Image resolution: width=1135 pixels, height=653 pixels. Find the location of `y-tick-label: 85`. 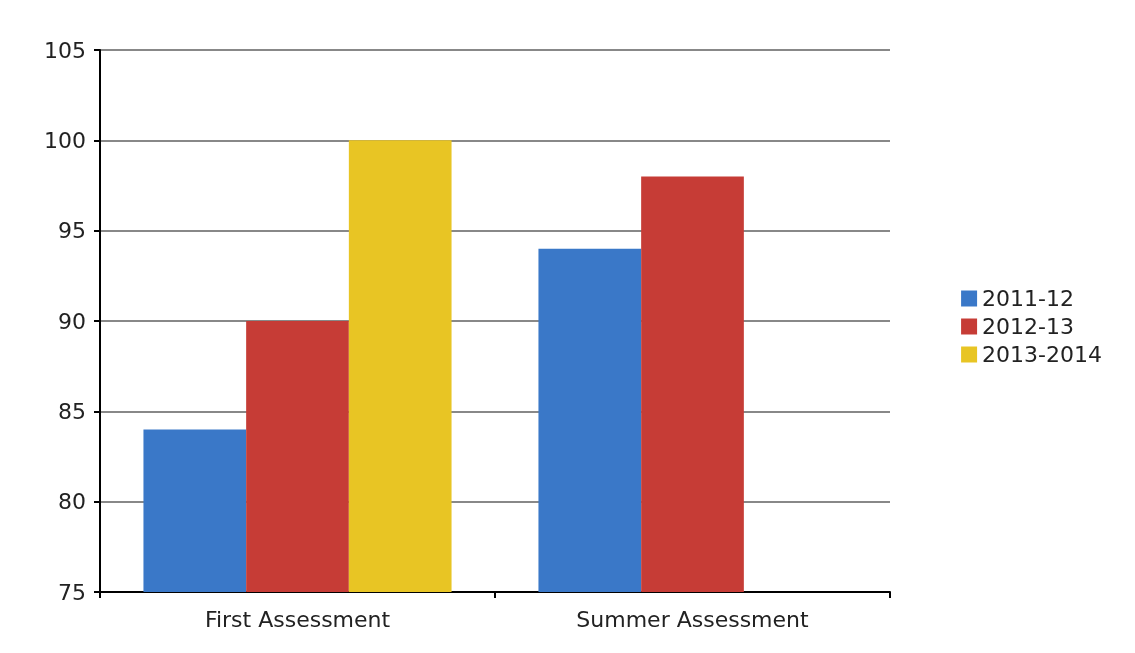

y-tick-label: 85 is located at coordinates (72, 411).